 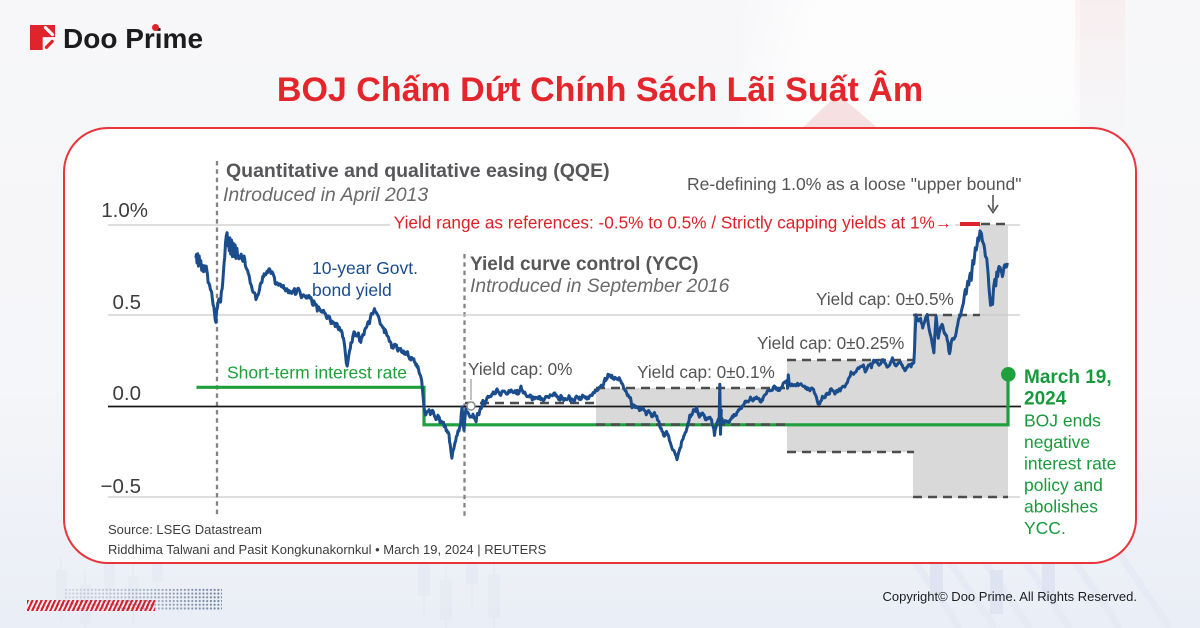 What do you see at coordinates (127, 302) in the screenshot?
I see `svg-text: 0.5` at bounding box center [127, 302].